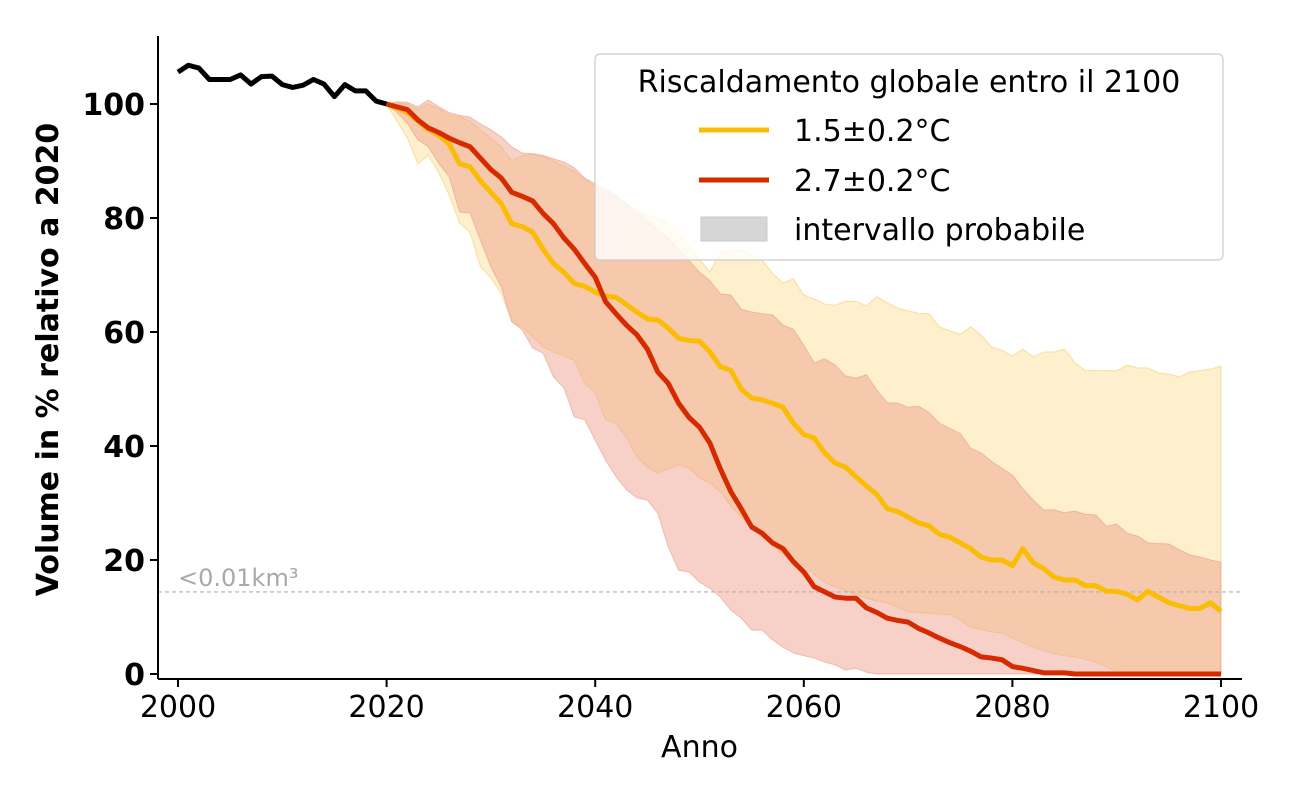 The width and height of the screenshot is (1300, 800). What do you see at coordinates (134, 675) in the screenshot?
I see `y-tick-label: 0` at bounding box center [134, 675].